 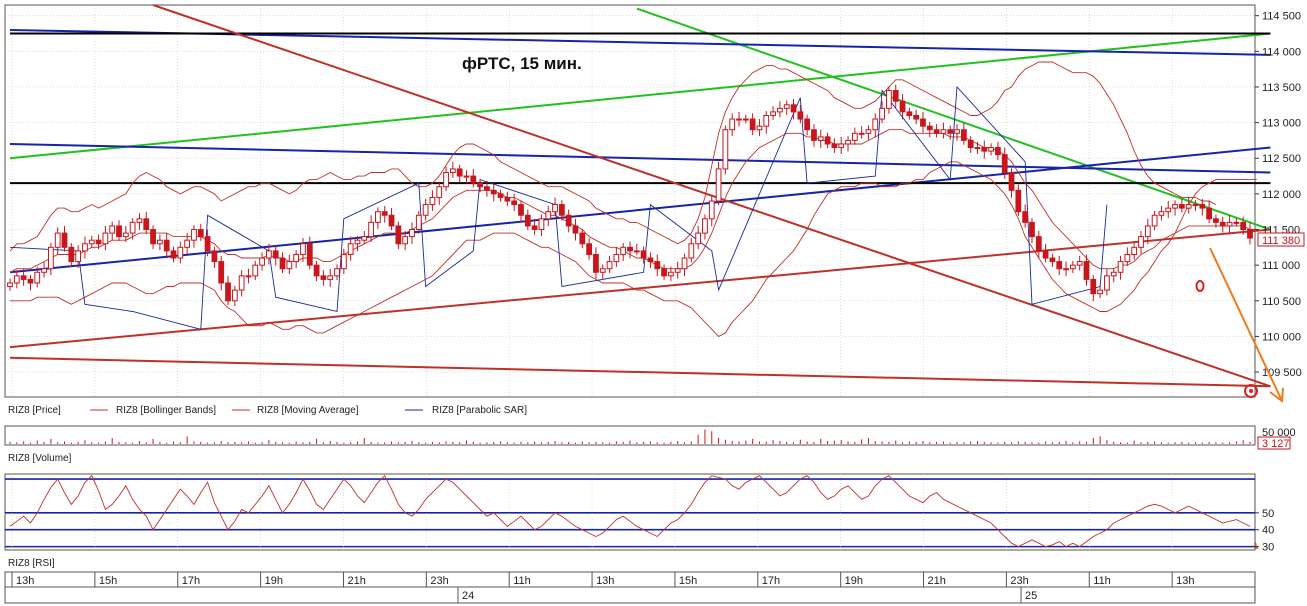 What do you see at coordinates (1102, 581) in the screenshot?
I see `hour-label: 11h` at bounding box center [1102, 581].